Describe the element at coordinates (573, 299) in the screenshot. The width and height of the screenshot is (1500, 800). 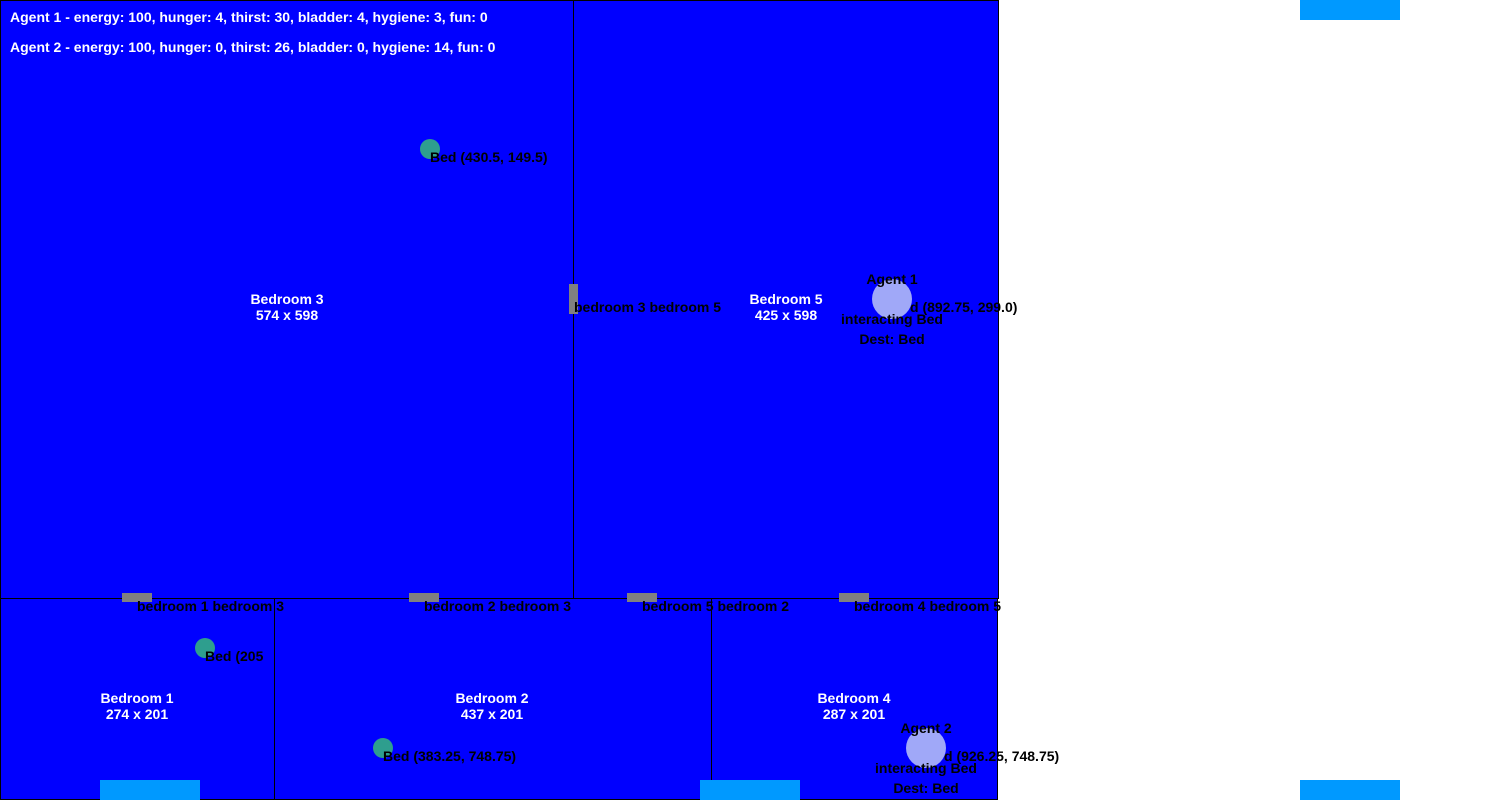
I see `door-bedroom3-bedroom5` at that location.